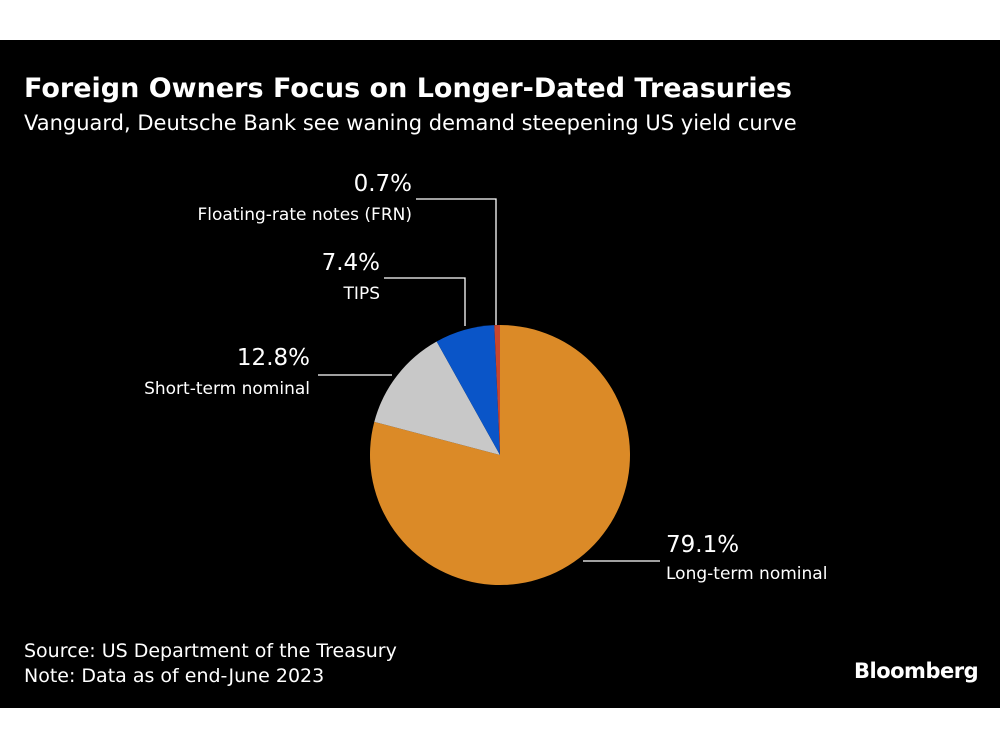 The image size is (1000, 750). Describe the element at coordinates (351, 263) in the screenshot. I see `value-label-tips: 7.4%` at that location.